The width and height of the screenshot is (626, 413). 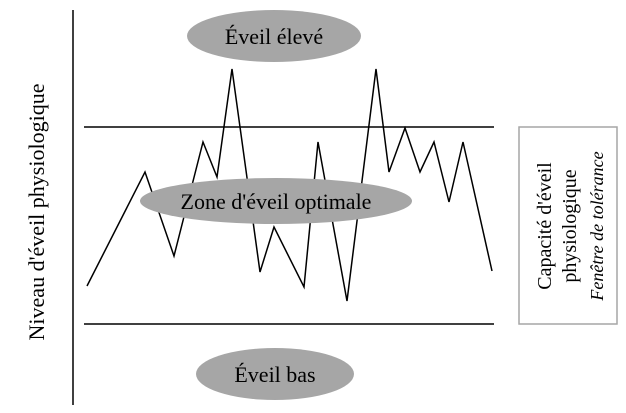 I want to click on optimal-arousal-label: Zone d'éveil optimale, so click(x=276, y=201).